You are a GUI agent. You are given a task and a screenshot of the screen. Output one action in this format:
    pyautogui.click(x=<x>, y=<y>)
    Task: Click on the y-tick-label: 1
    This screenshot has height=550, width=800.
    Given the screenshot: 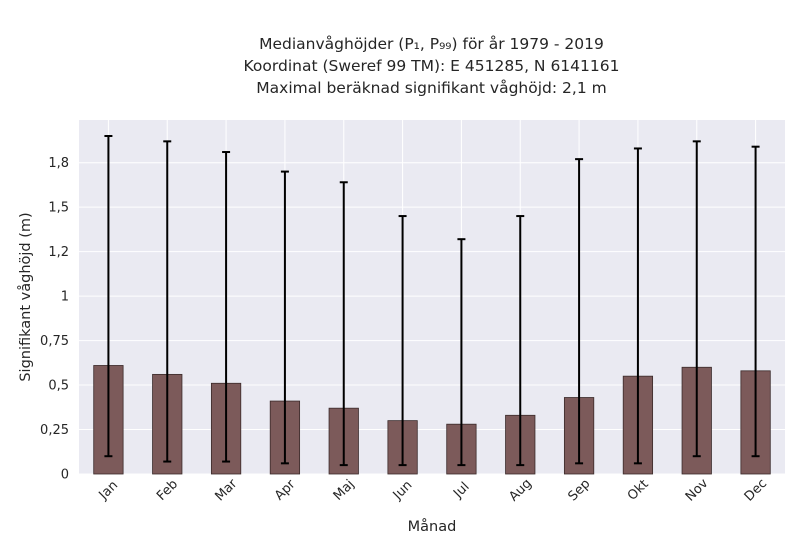 What is the action you would take?
    pyautogui.click(x=65, y=297)
    